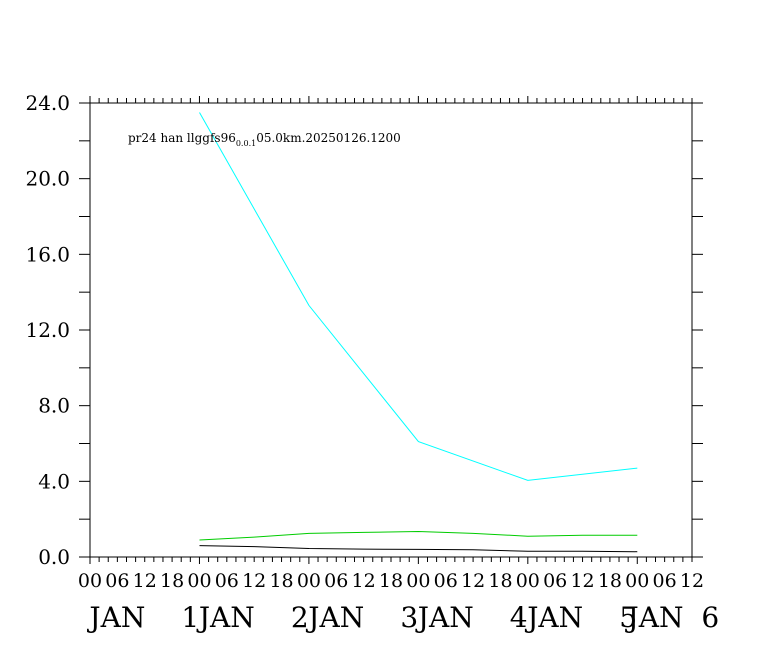 This screenshot has width=768, height=662. What do you see at coordinates (182, 138) in the screenshot?
I see `title-main: pr24 han llggfs96` at bounding box center [182, 138].